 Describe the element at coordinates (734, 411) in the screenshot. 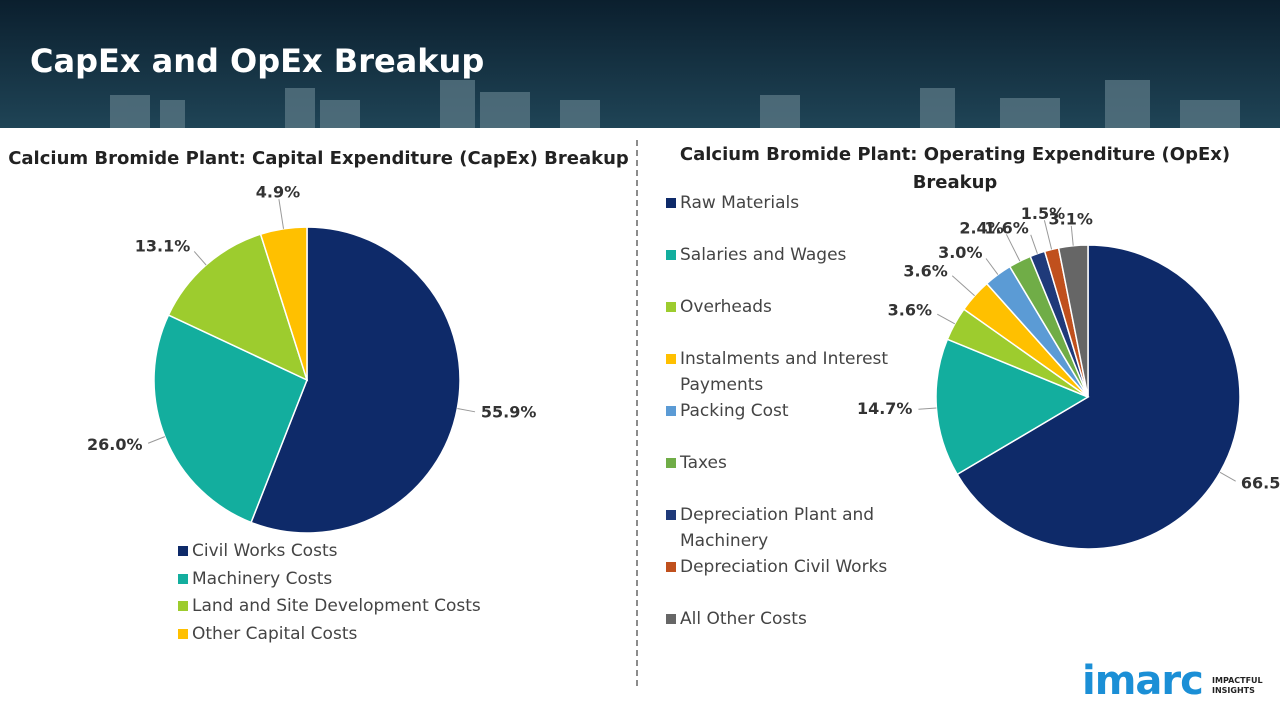

I see `legend-label: Packing Cost` at that location.